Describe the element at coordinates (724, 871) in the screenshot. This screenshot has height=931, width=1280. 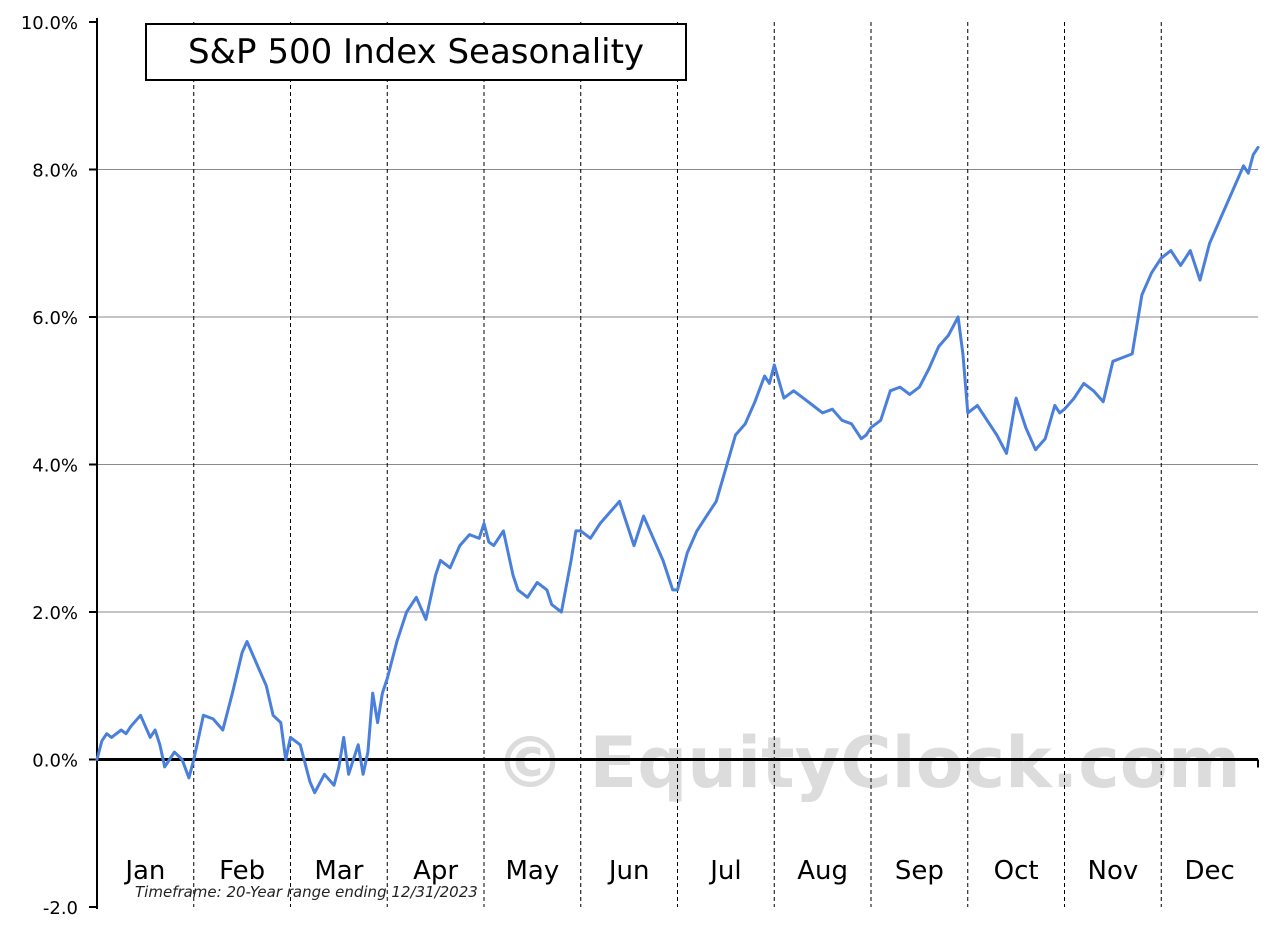
I see `month-label-jul: Jul` at that location.